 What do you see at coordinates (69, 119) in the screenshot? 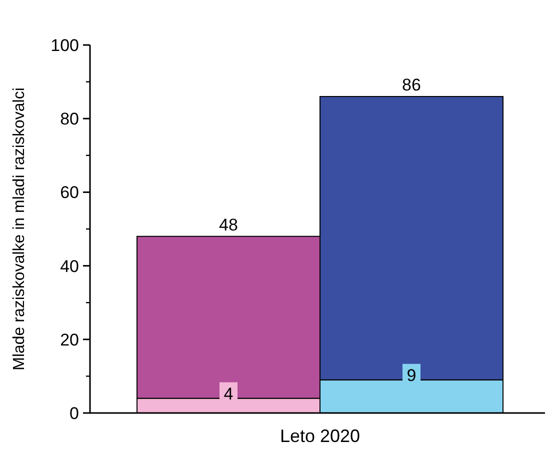
I see `y-tick-label: 80` at bounding box center [69, 119].